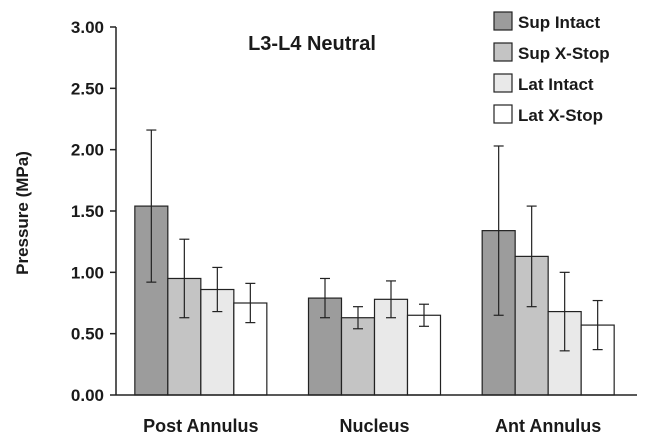 The height and width of the screenshot is (438, 645). Describe the element at coordinates (564, 53) in the screenshot. I see `legend-label: Sup X-Stop` at that location.